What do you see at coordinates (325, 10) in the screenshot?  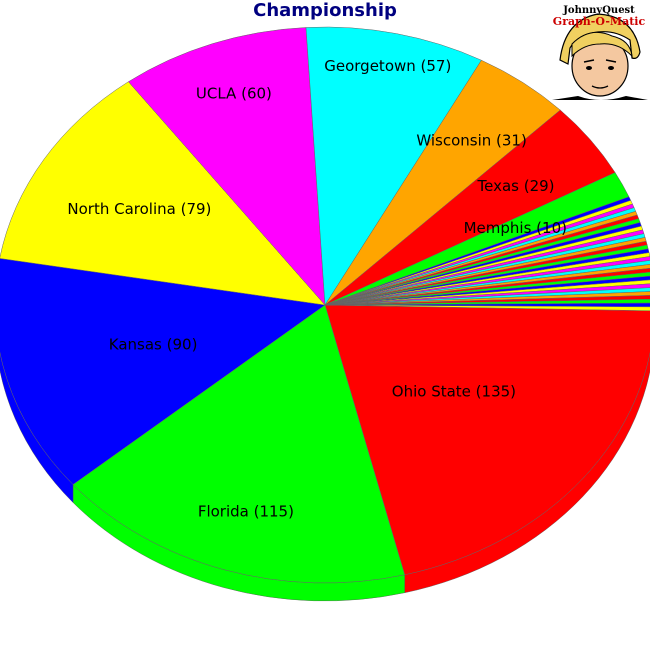 I see `chart-title: Championship` at bounding box center [325, 10].